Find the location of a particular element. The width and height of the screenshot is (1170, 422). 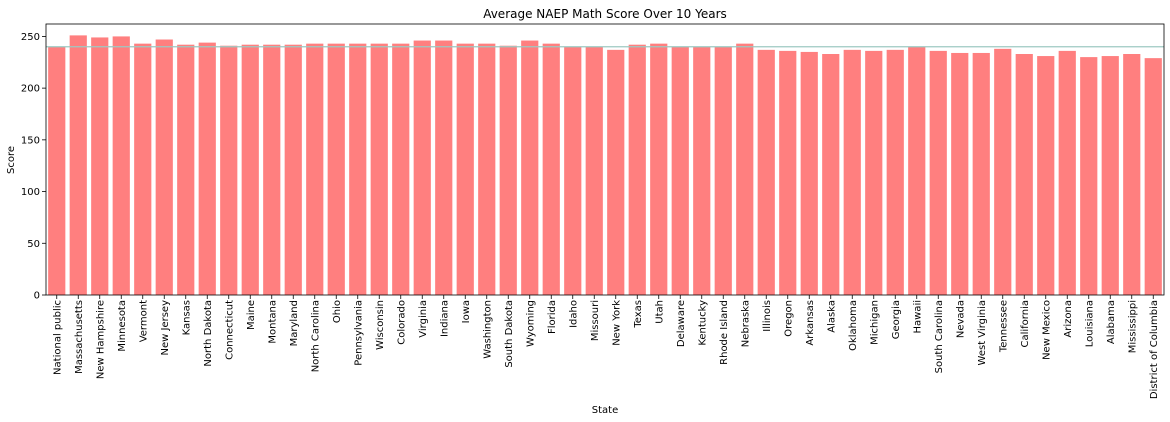

x-tick-label: Maryland is located at coordinates (294, 323).